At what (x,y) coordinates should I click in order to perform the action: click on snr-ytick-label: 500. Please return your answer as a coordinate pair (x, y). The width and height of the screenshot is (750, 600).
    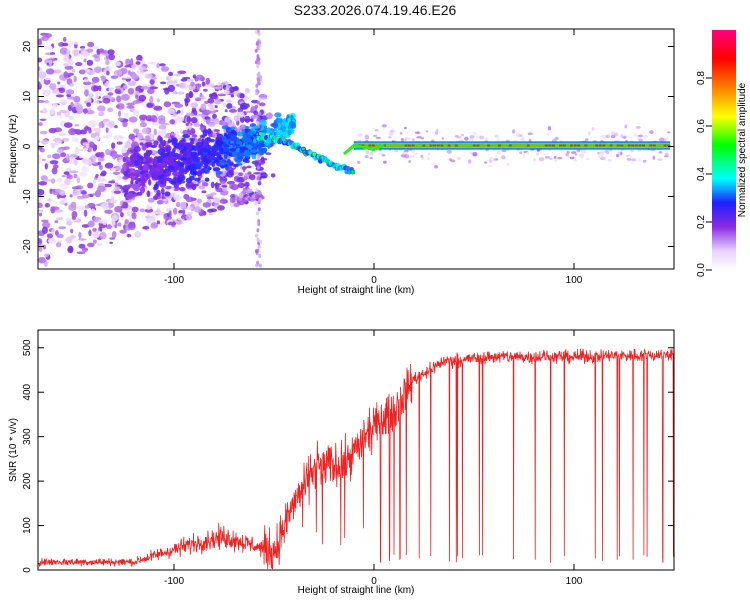
    Looking at the image, I should click on (27, 347).